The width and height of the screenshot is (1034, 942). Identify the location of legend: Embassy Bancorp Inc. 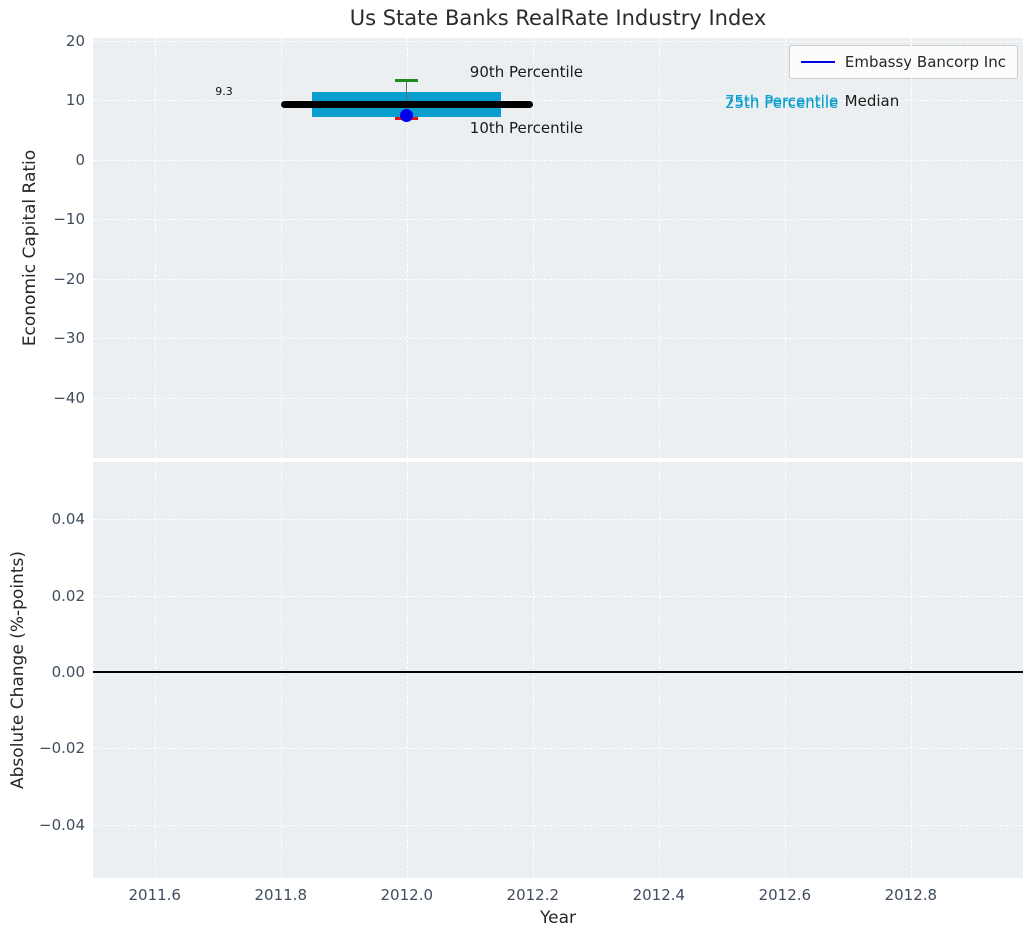
(903, 62).